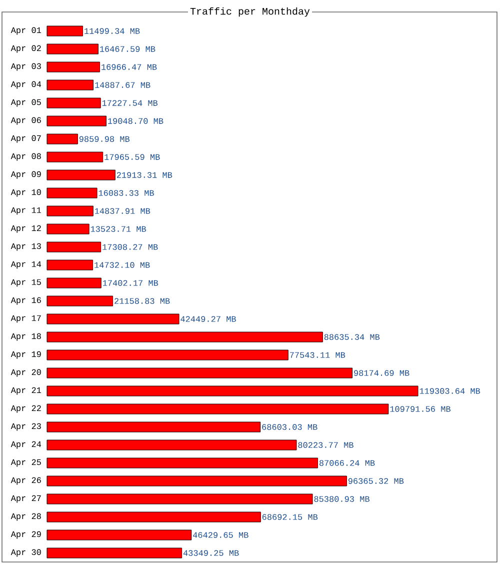 The image size is (500, 565). I want to click on data-label: 16966.47 MB, so click(129, 67).